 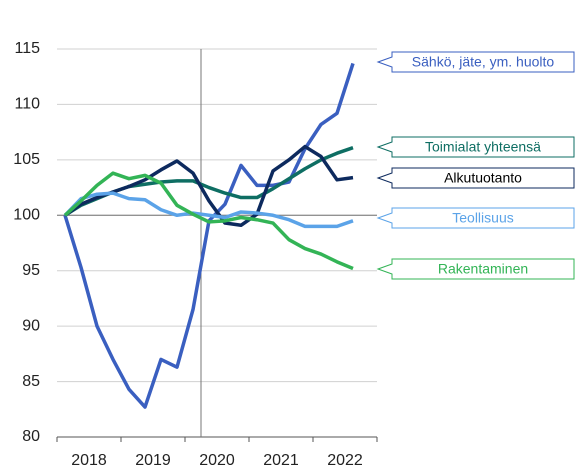 I want to click on y-tick-label: 115, so click(x=27, y=48).